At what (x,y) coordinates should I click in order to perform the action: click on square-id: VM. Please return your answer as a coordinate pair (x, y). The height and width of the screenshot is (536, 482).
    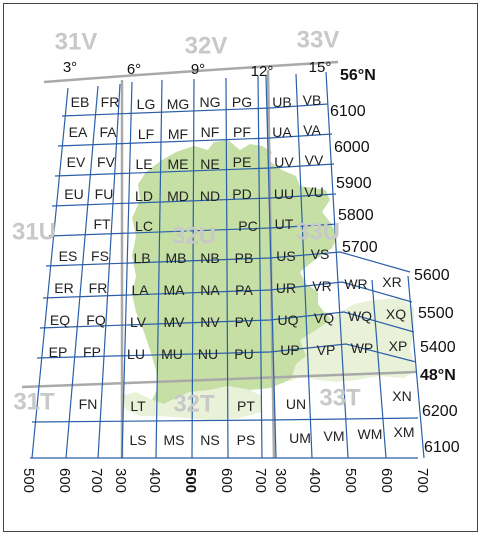
    Looking at the image, I should click on (334, 436).